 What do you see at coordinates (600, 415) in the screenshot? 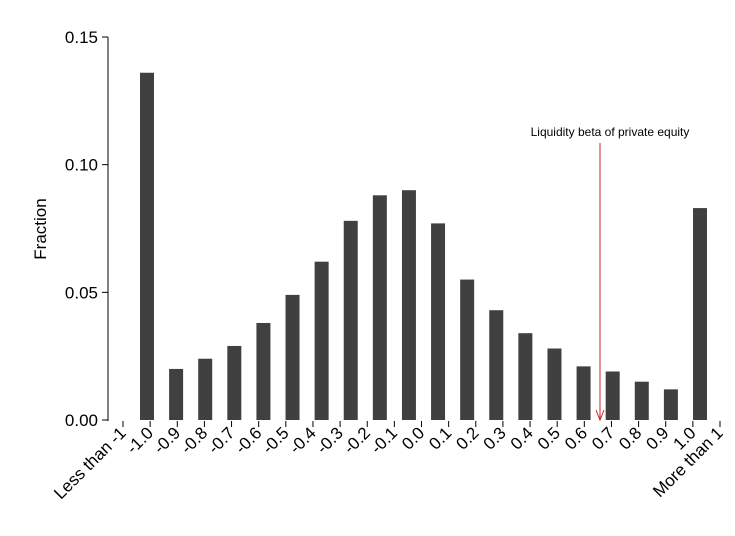
I see `annotation-arrowhead` at bounding box center [600, 415].